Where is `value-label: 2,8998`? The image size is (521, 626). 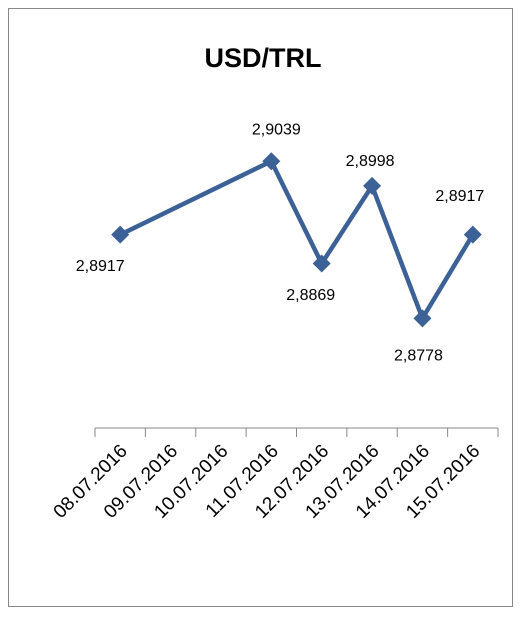
value-label: 2,8998 is located at coordinates (370, 161).